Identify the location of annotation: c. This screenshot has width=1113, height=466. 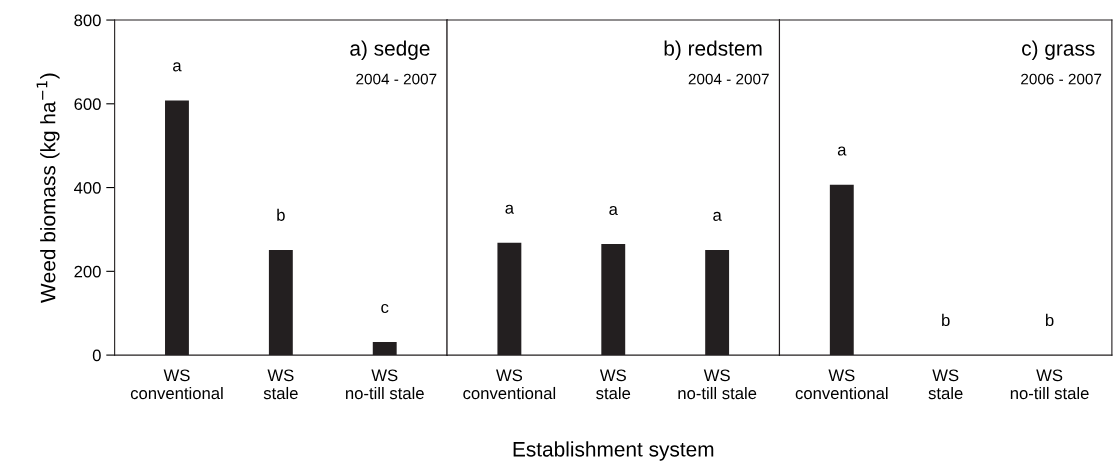
(385, 308).